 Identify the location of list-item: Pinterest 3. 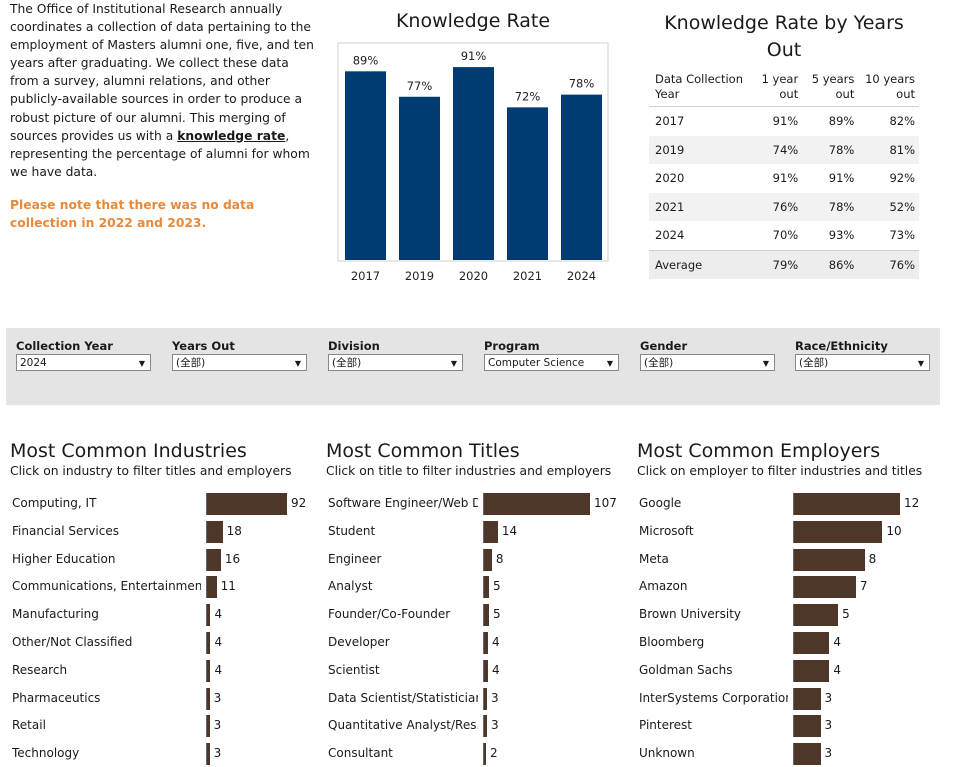
(784, 726).